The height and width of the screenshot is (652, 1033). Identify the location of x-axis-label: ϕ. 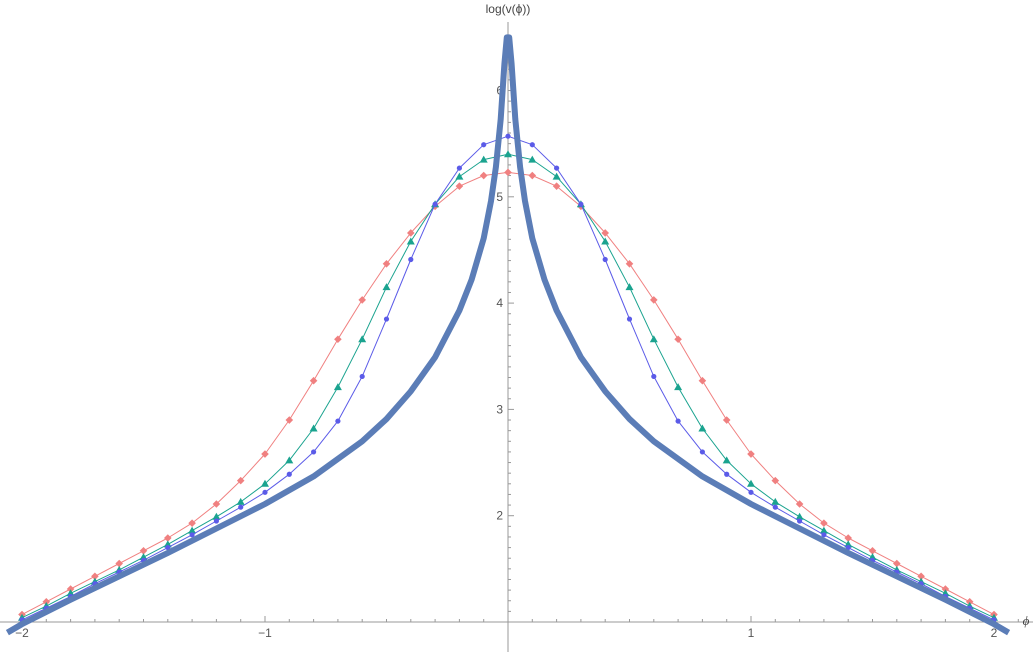
(1026, 620).